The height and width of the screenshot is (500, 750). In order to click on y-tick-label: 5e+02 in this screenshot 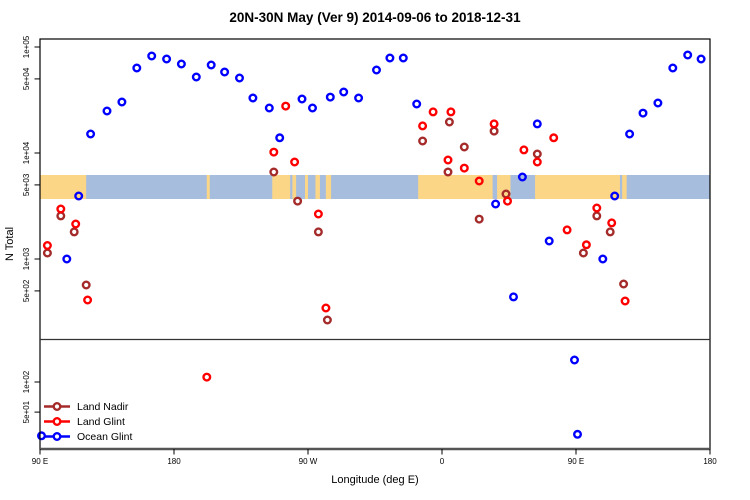, I will do `click(26, 290)`.